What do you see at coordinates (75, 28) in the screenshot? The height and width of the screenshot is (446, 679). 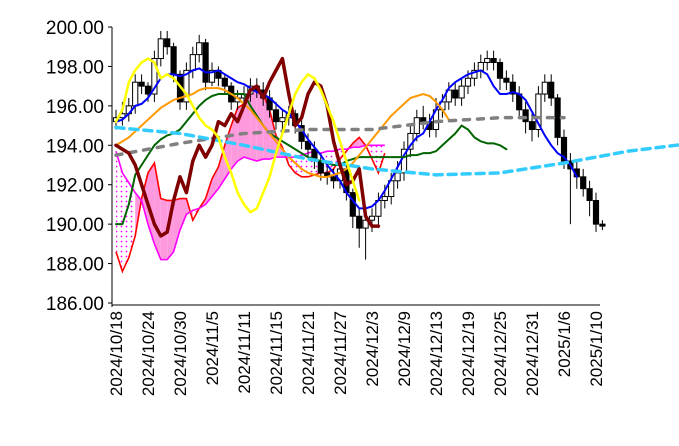 I see `y-tick-label: 200.00` at bounding box center [75, 28].